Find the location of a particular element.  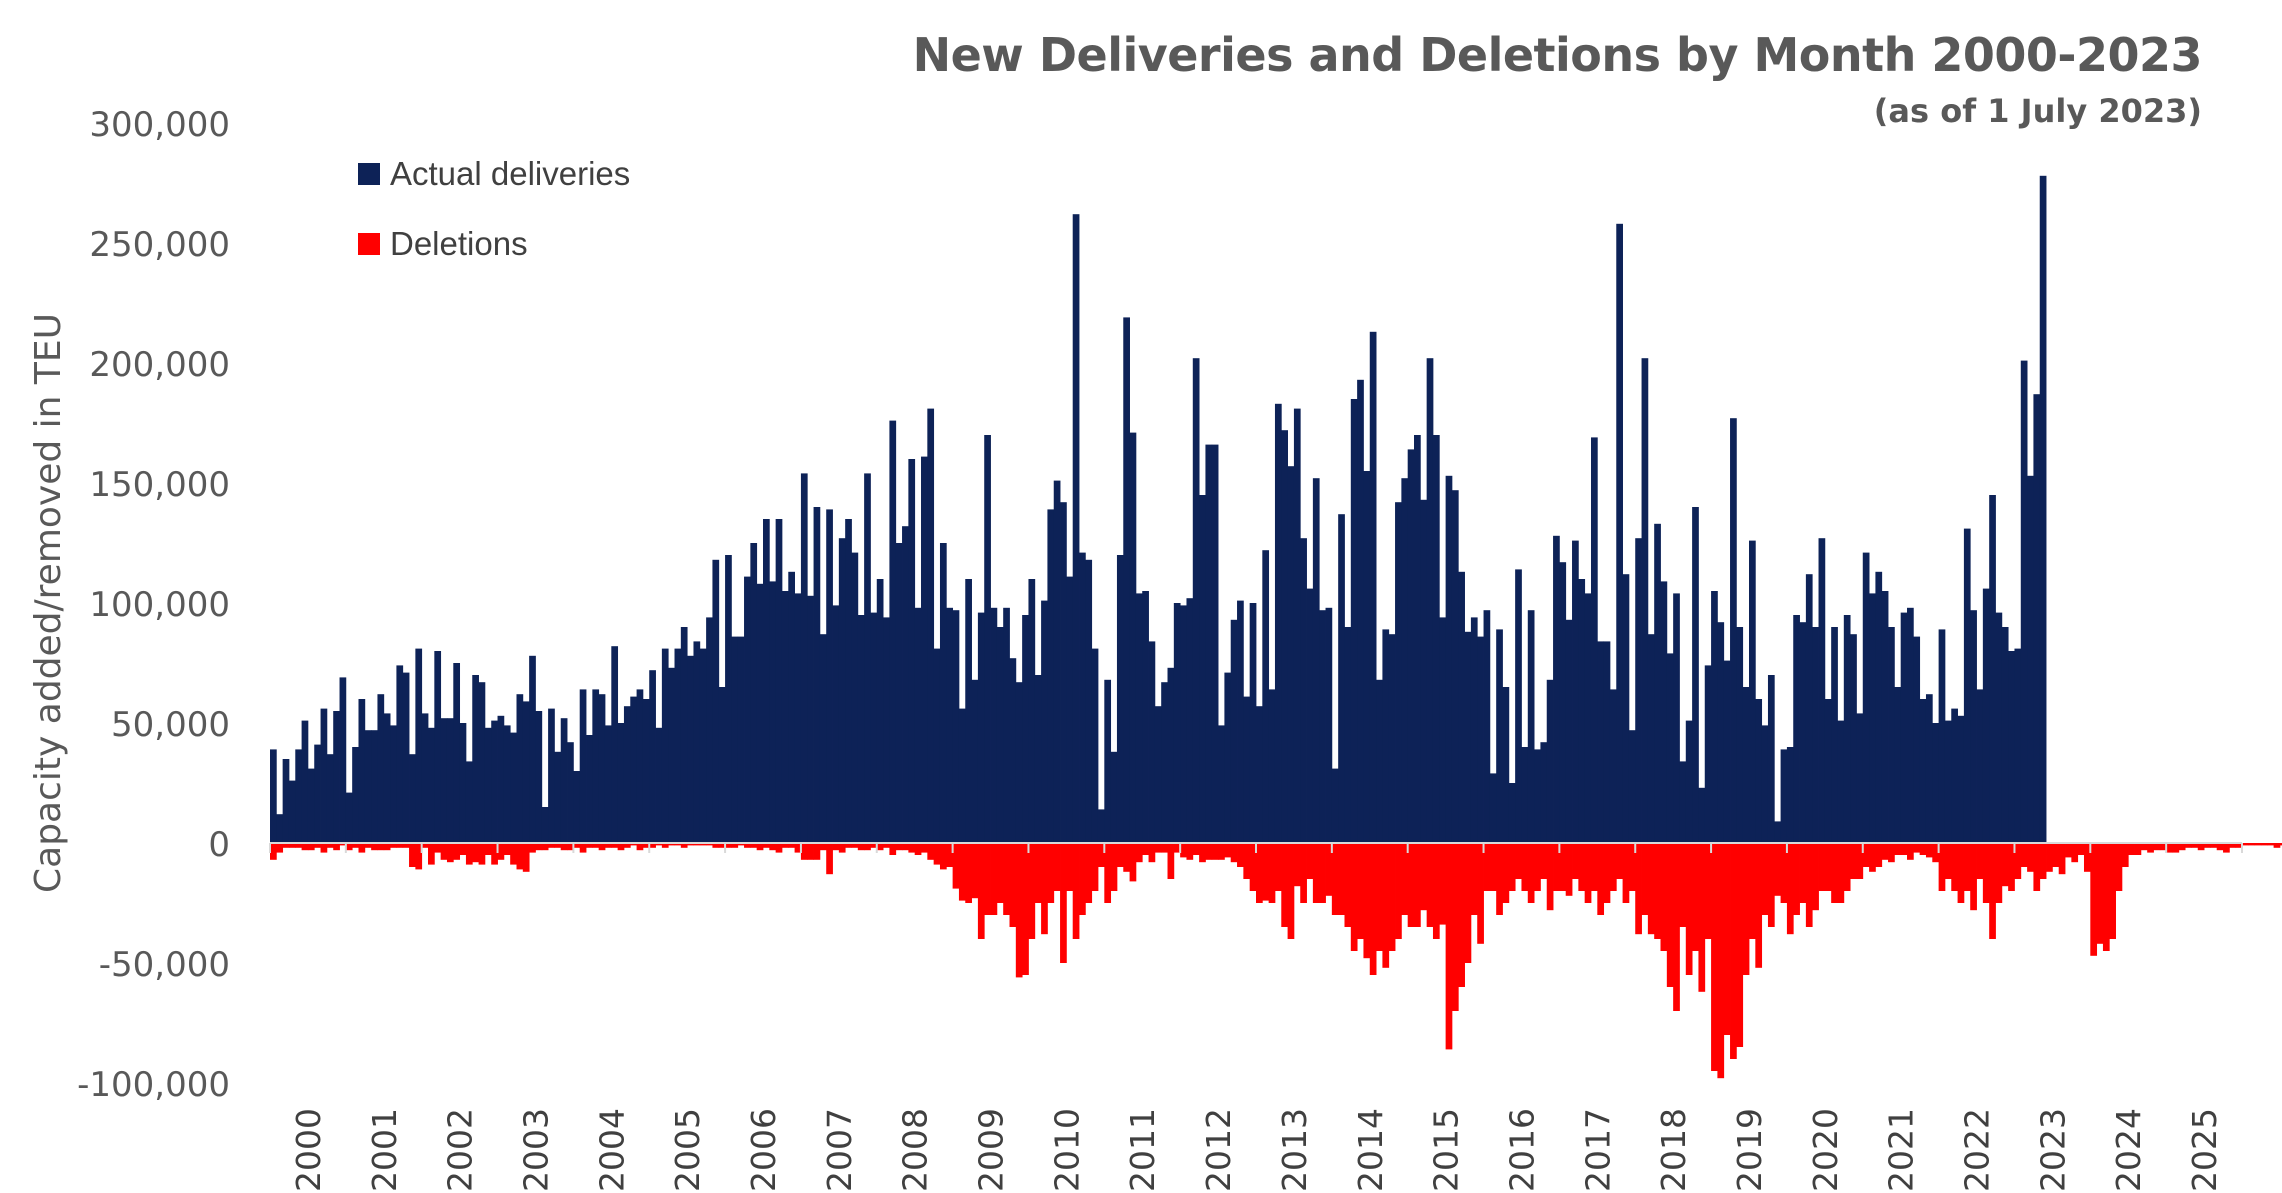

legend-swatch-deletions is located at coordinates (369, 244).